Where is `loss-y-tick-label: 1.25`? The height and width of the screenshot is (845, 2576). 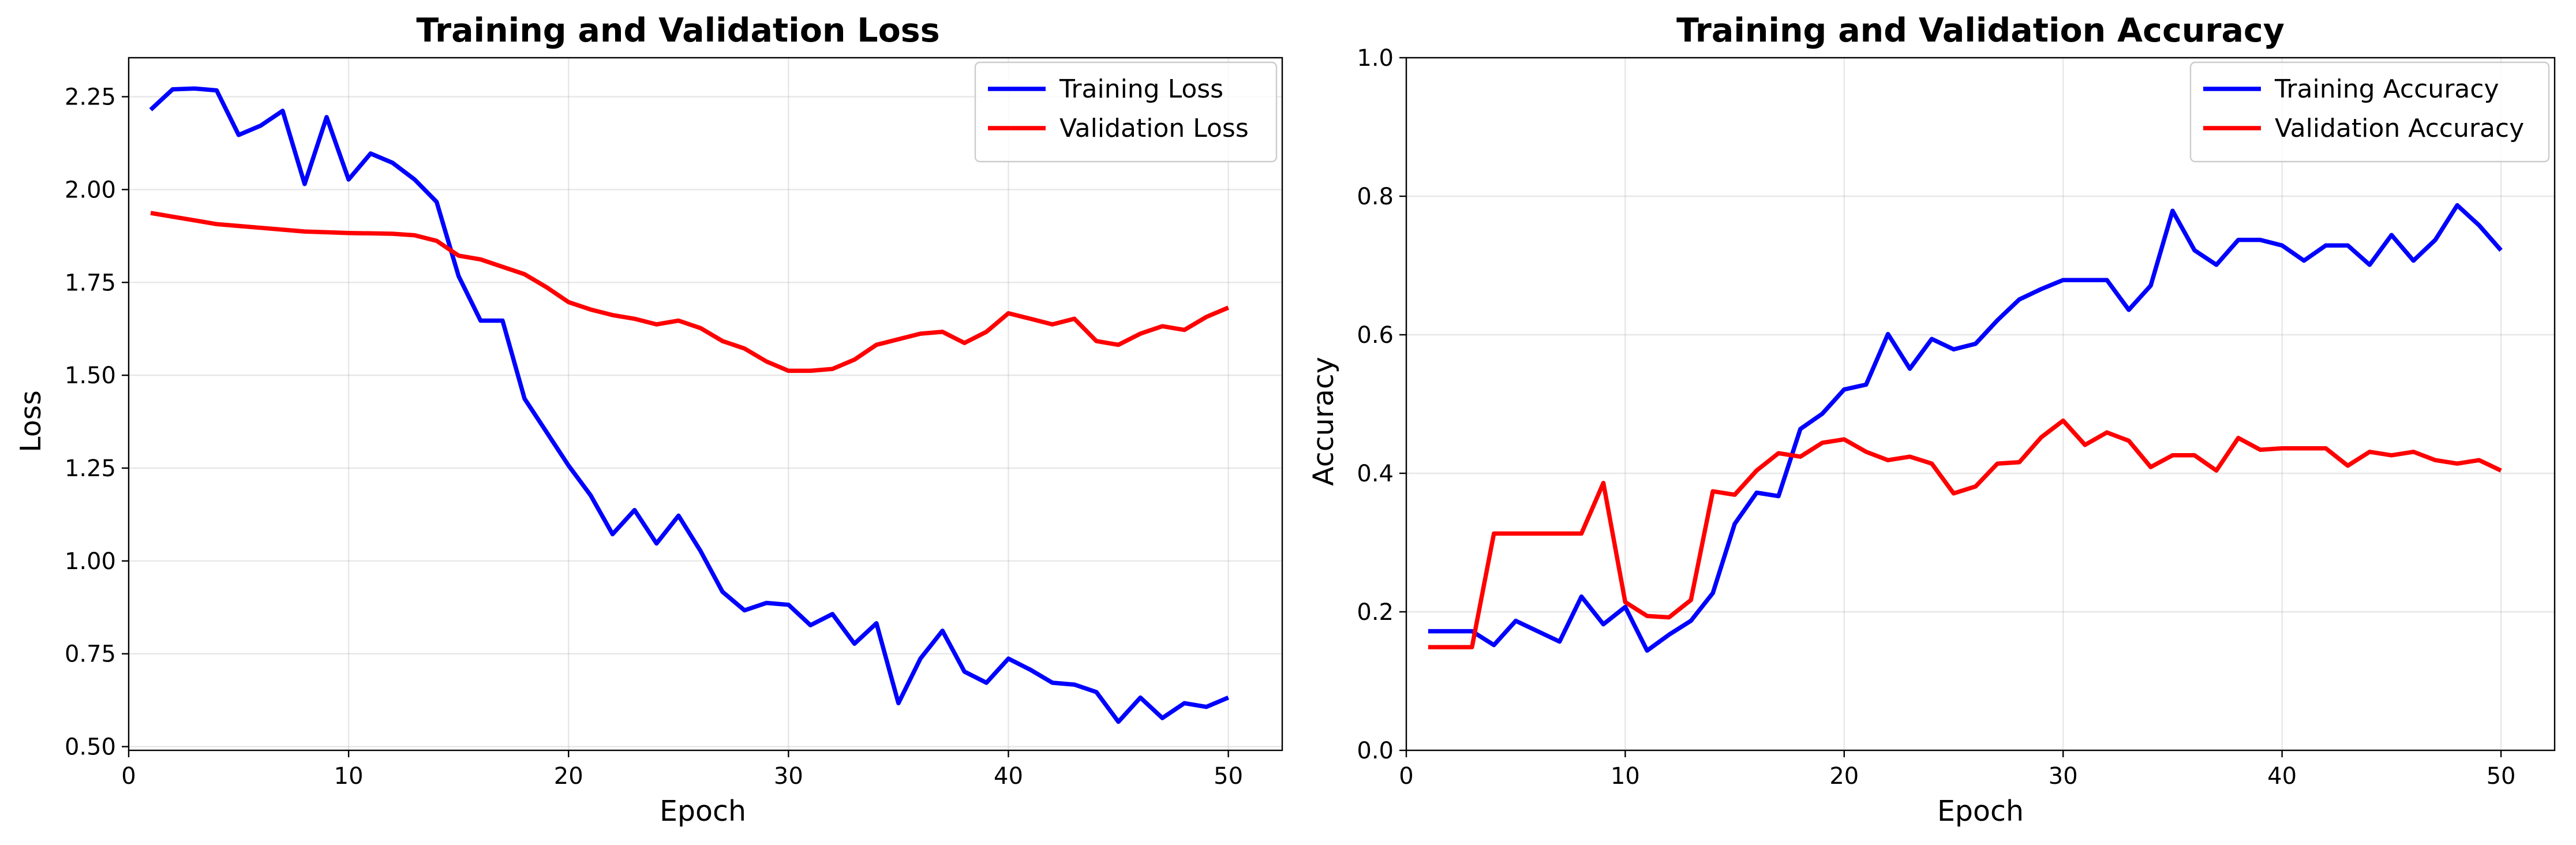
loss-y-tick-label: 1.25 is located at coordinates (91, 468).